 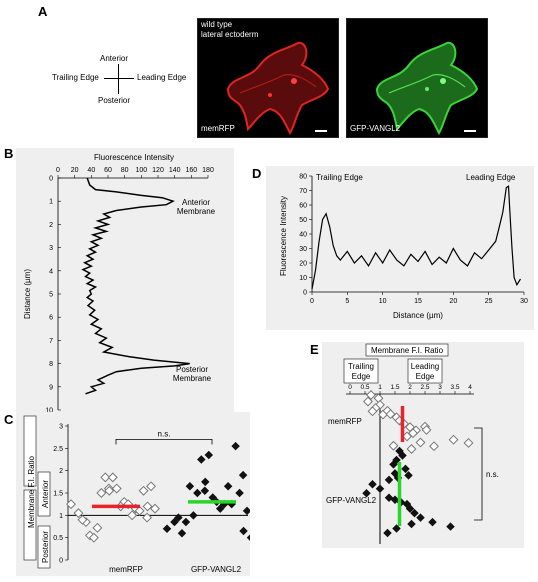 What do you see at coordinates (114, 100) in the screenshot?
I see `label-posterior: Posterior` at bounding box center [114, 100].